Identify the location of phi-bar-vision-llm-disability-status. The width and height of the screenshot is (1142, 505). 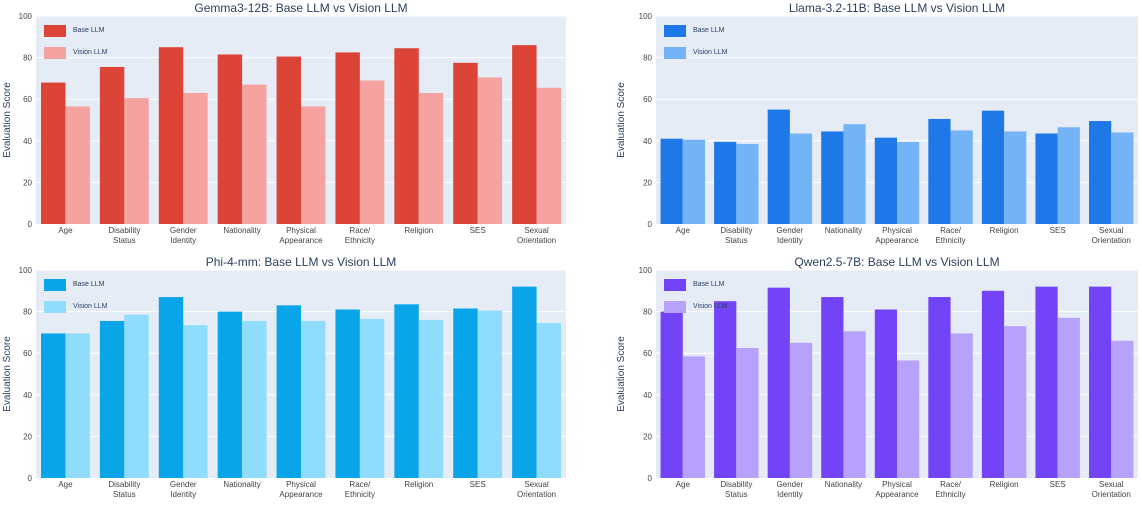
(136, 396).